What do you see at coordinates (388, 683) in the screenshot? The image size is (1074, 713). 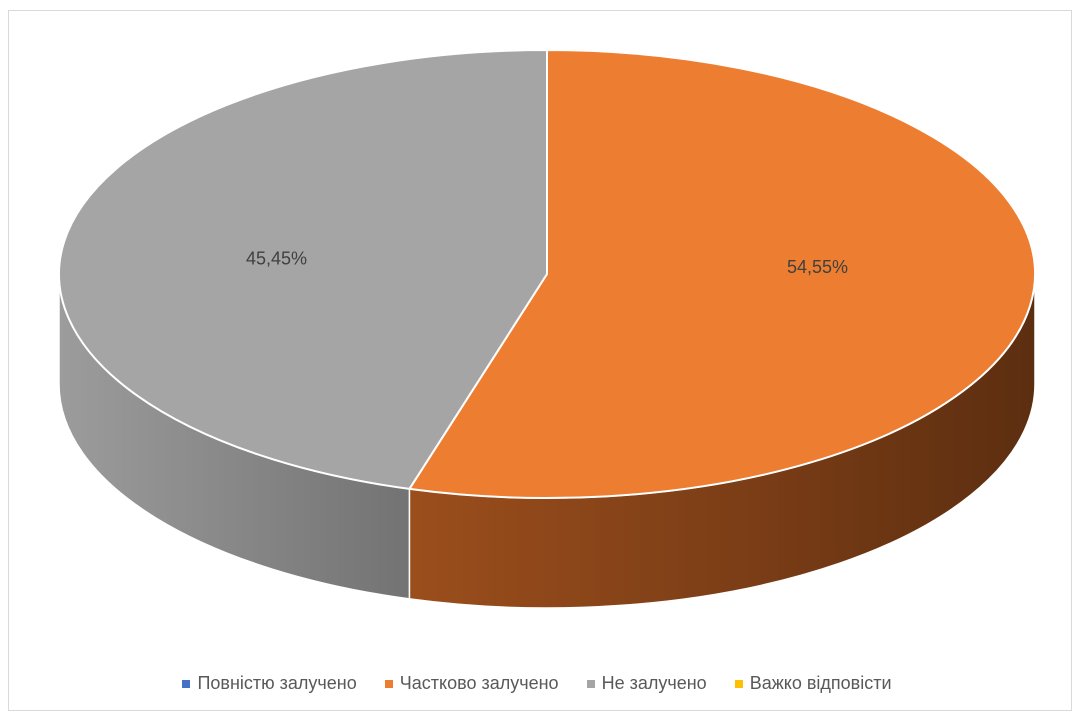 I see `legend-swatch-partially` at bounding box center [388, 683].